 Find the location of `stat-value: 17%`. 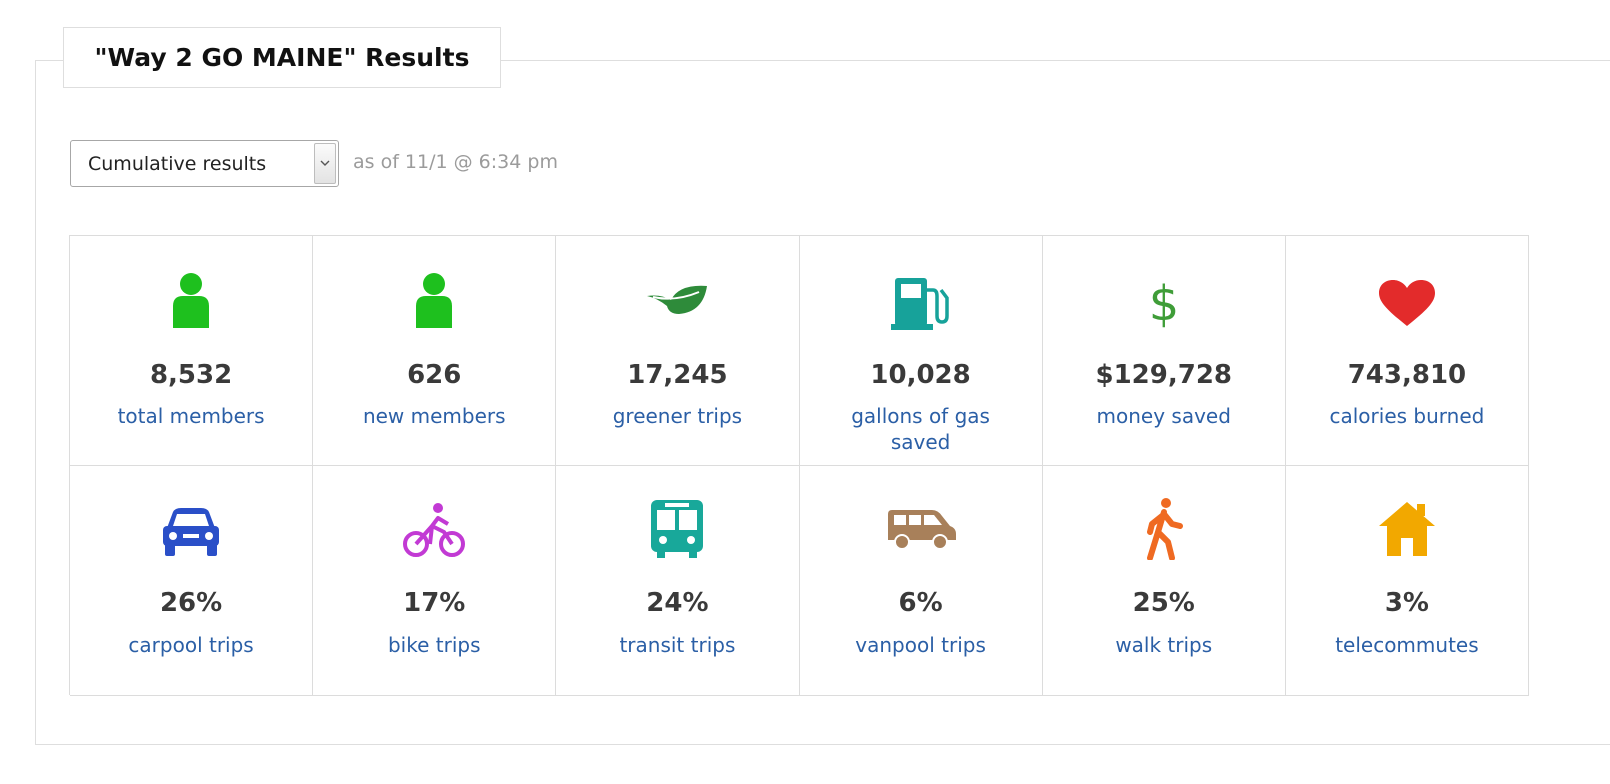

stat-value: 17% is located at coordinates (434, 603).